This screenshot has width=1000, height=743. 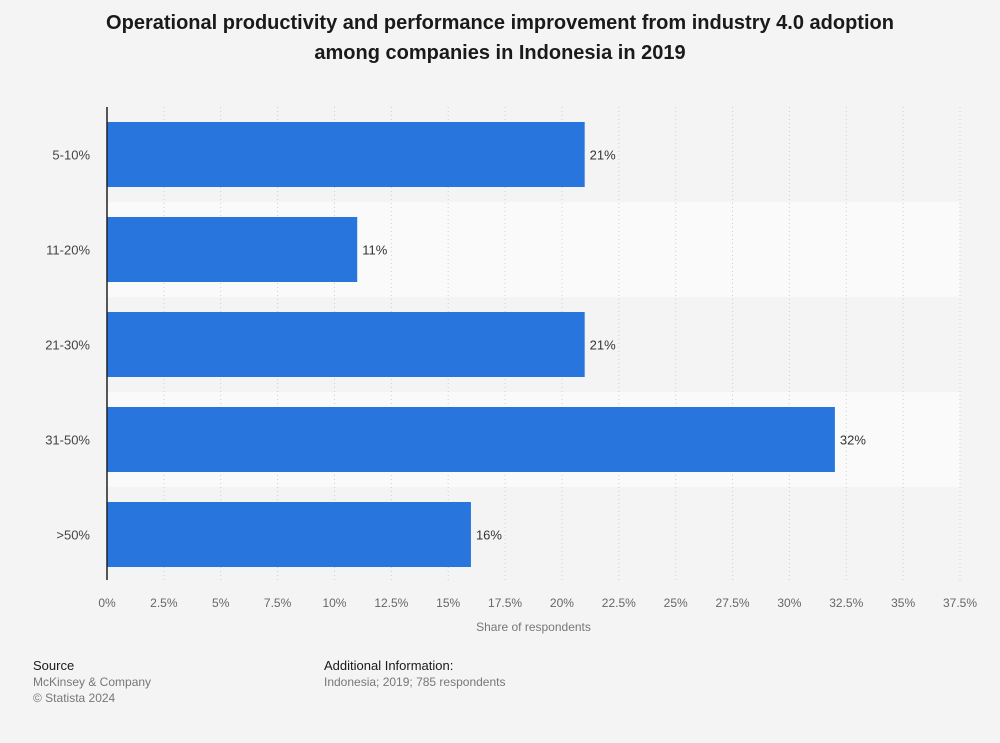 What do you see at coordinates (562, 603) in the screenshot?
I see `x-tick-label: 20%` at bounding box center [562, 603].